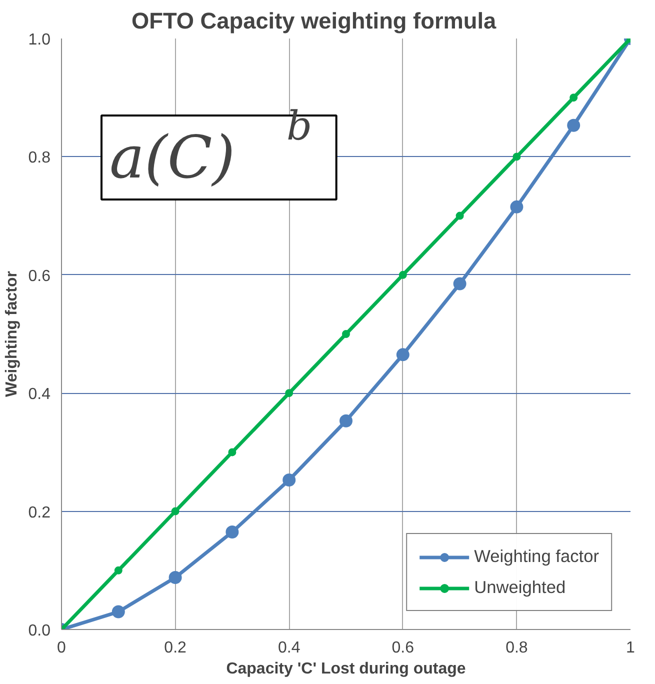 This screenshot has width=655, height=684. I want to click on legend-label: Weighting factor, so click(536, 556).